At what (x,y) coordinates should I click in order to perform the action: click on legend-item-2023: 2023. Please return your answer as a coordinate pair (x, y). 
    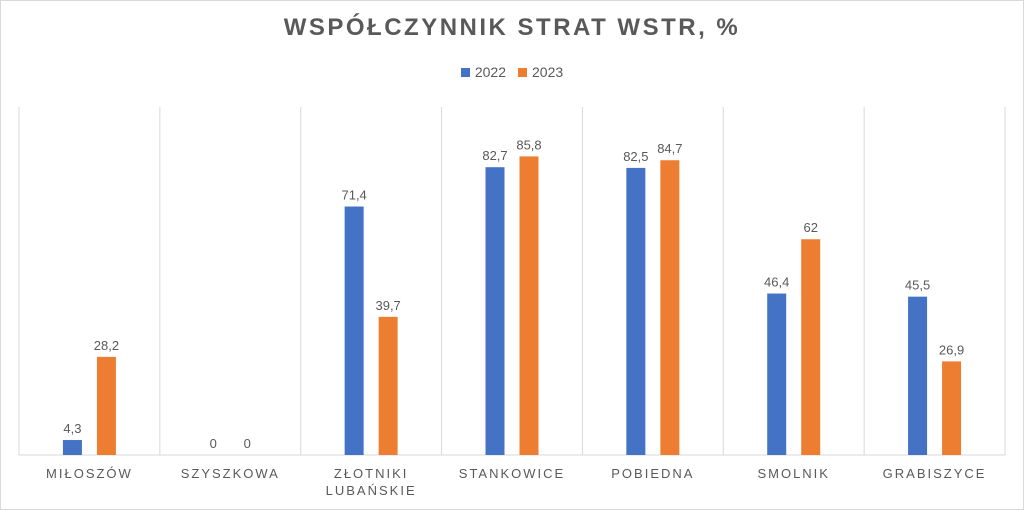
    Looking at the image, I should click on (540, 72).